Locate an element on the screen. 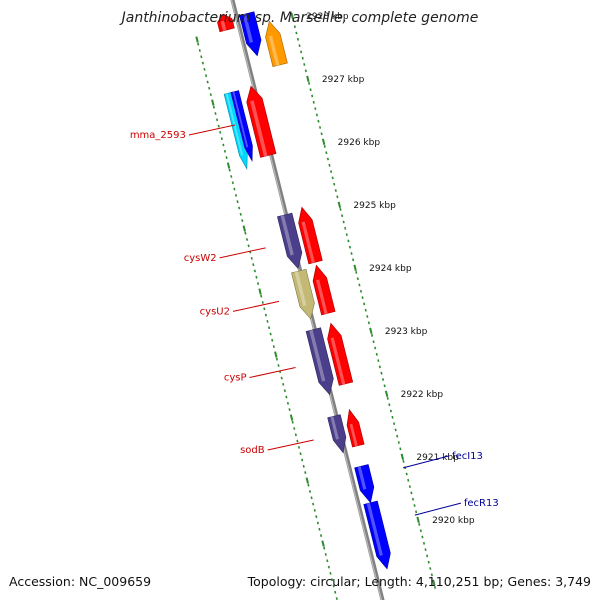  gene-cysW2-red is located at coordinates (310, 235).